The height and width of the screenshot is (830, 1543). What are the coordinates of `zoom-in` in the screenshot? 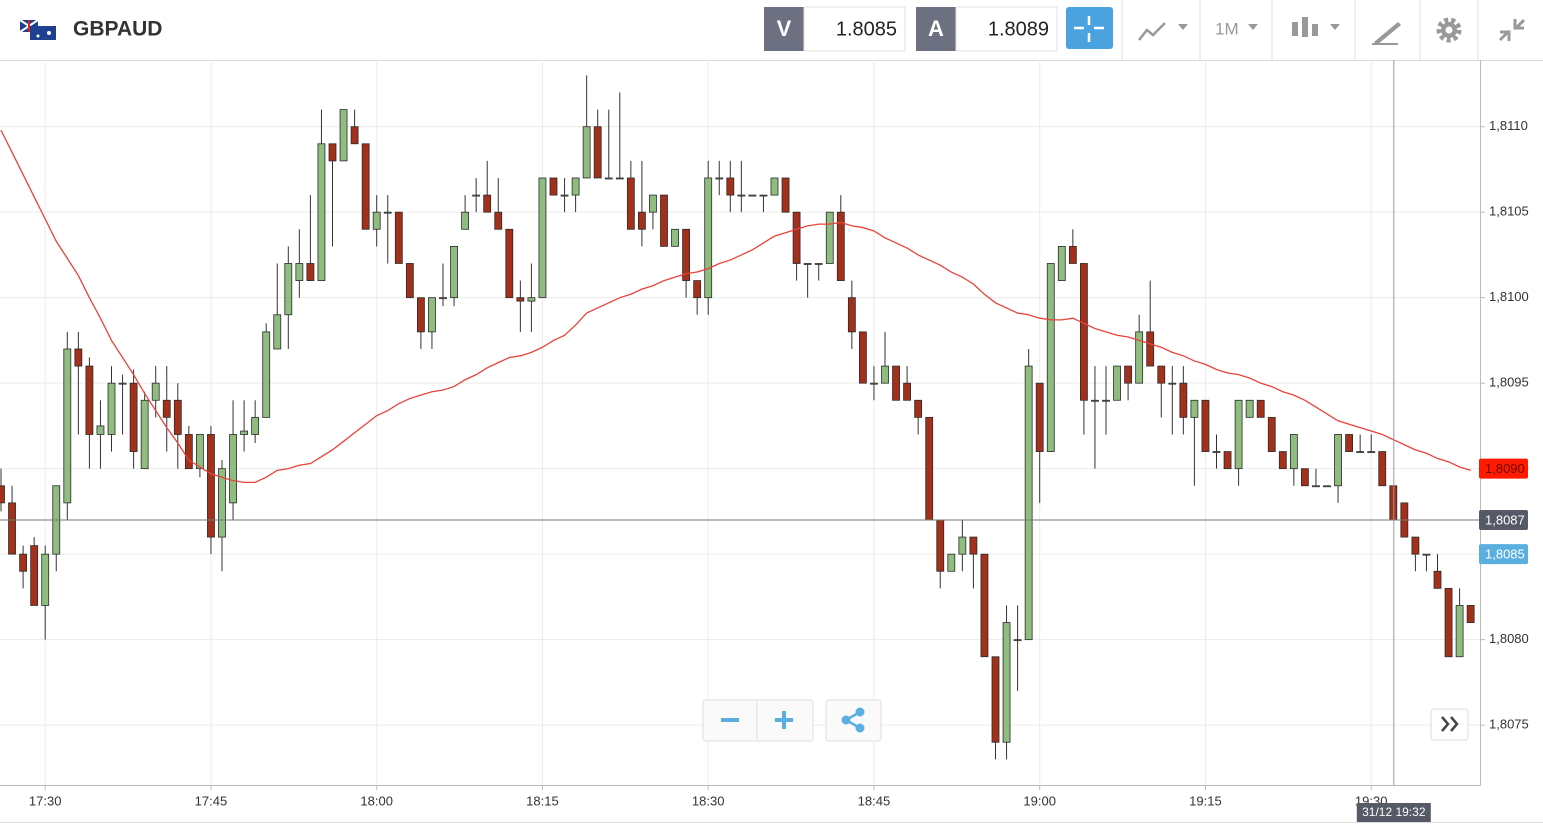 It's located at (784, 720).